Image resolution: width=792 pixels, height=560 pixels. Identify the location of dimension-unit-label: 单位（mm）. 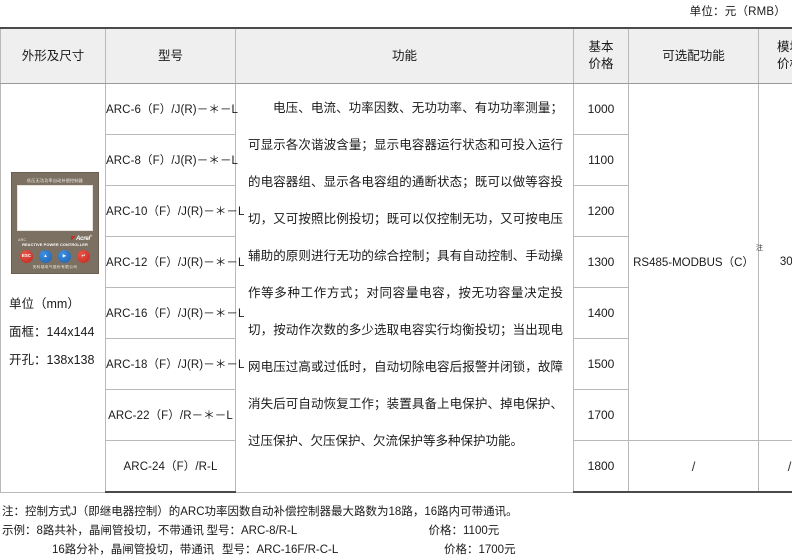
(51, 304).